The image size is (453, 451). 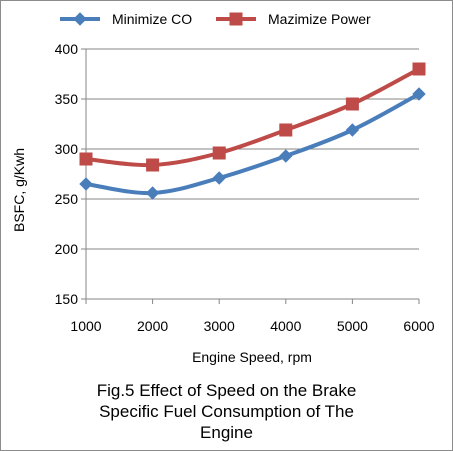 I want to click on y-tick-label: 150, so click(x=67, y=299).